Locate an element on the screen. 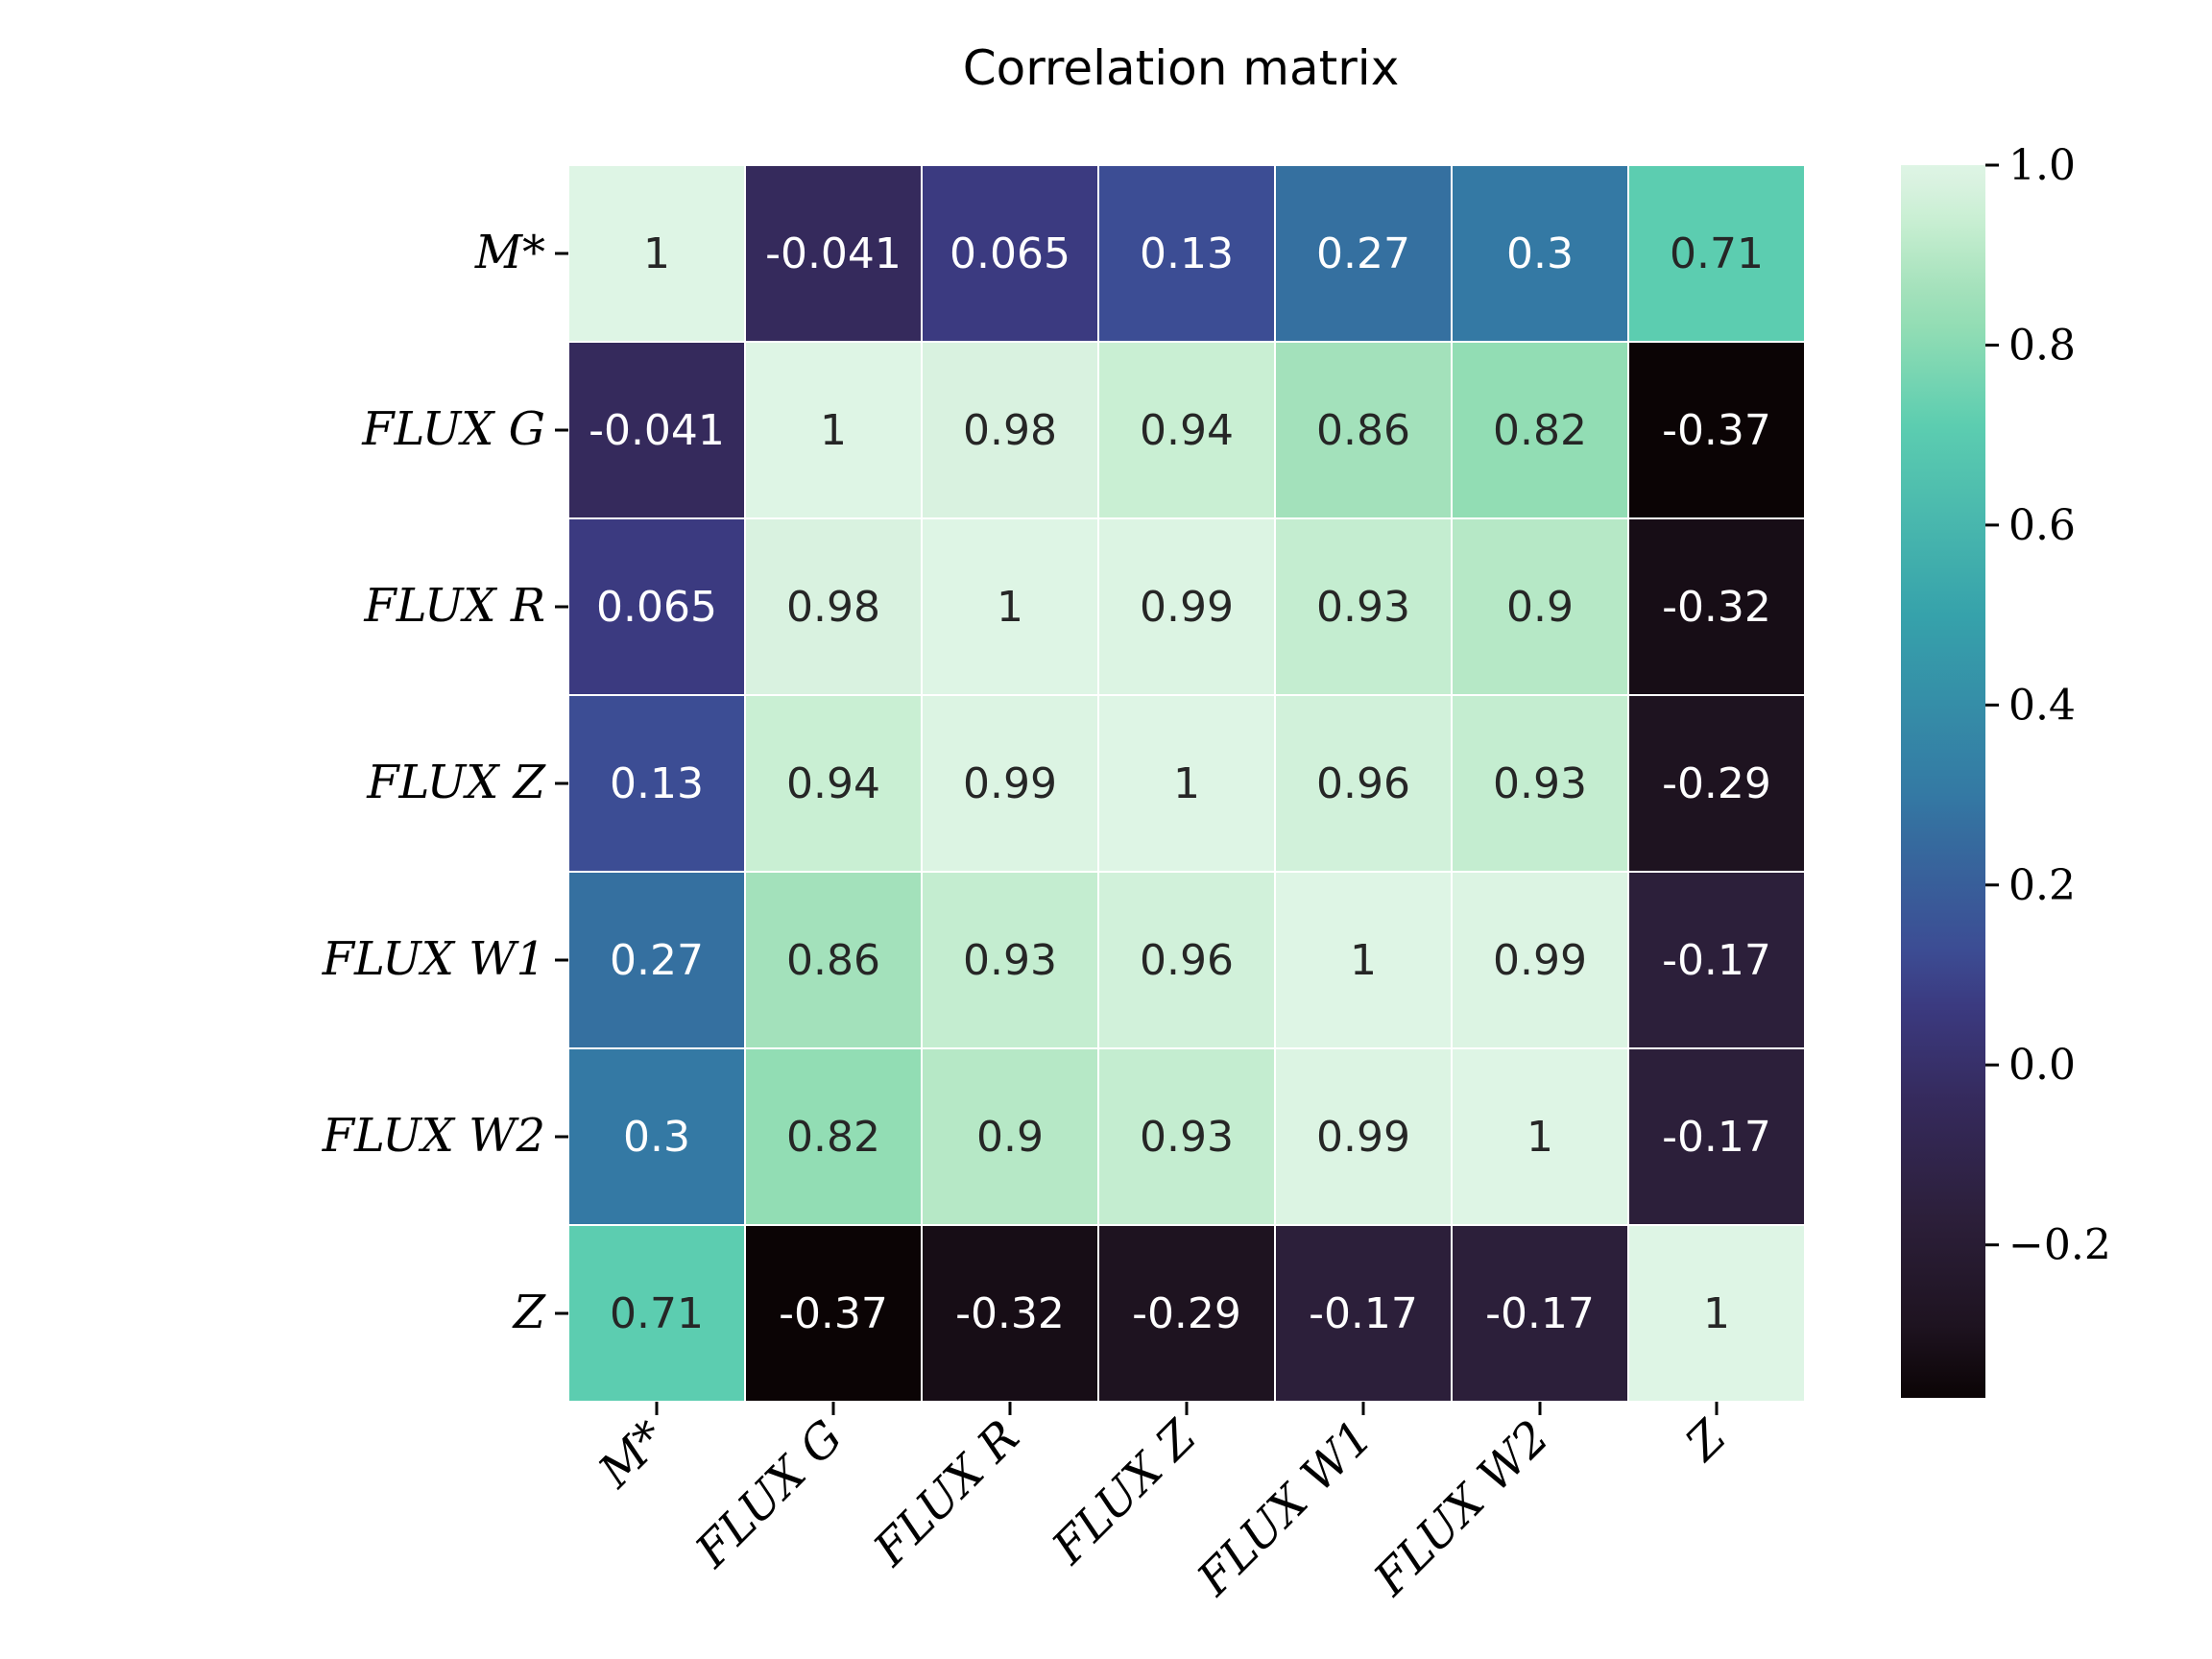  colorbar-tick-label: 0.8 is located at coordinates (2042, 345).